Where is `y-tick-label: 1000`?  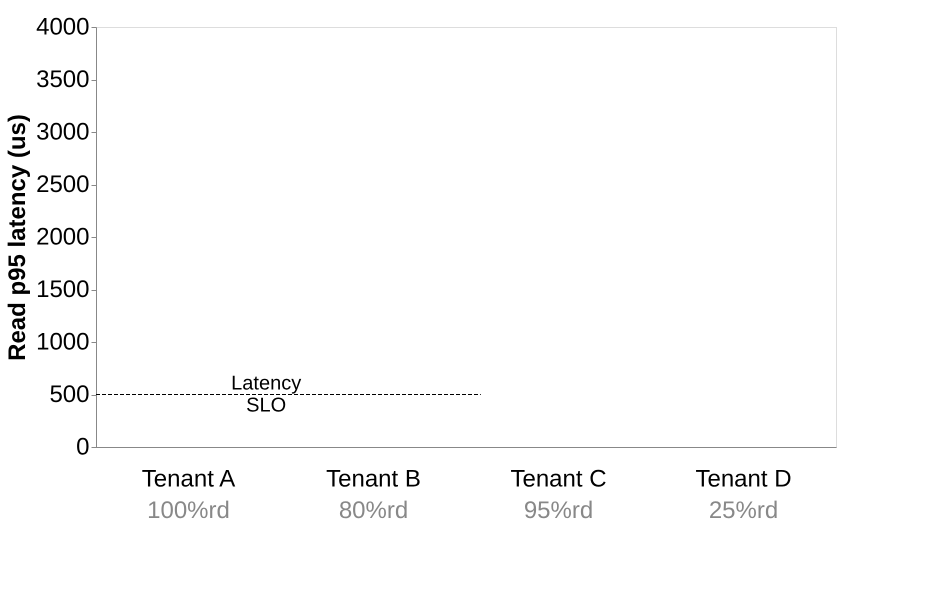
y-tick-label: 1000 is located at coordinates (63, 342).